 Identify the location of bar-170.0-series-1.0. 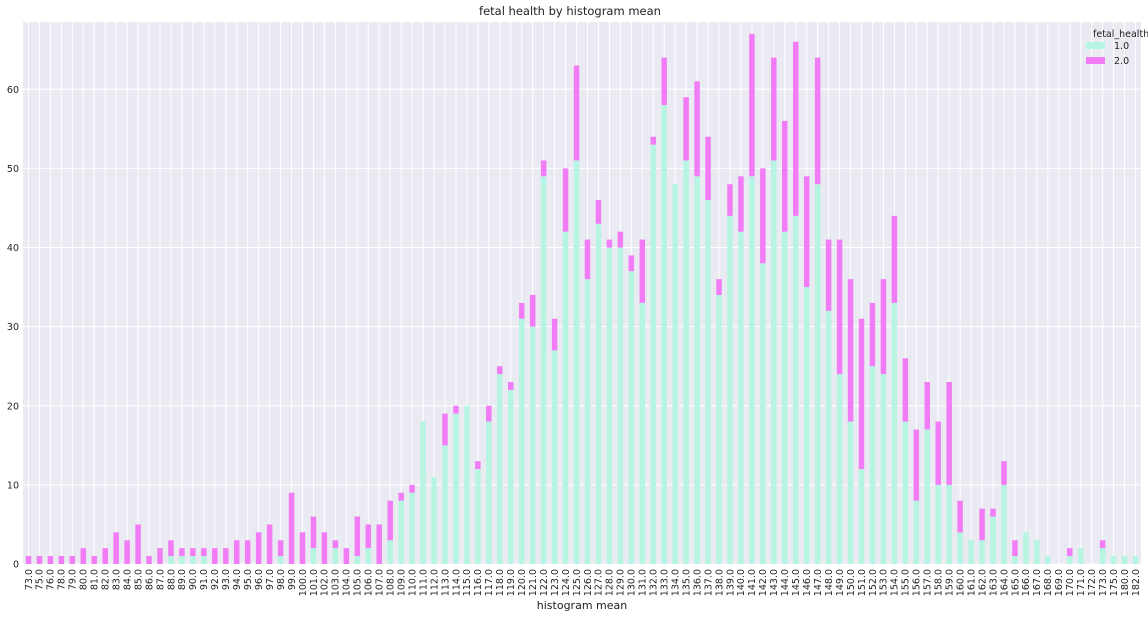
(1070, 560).